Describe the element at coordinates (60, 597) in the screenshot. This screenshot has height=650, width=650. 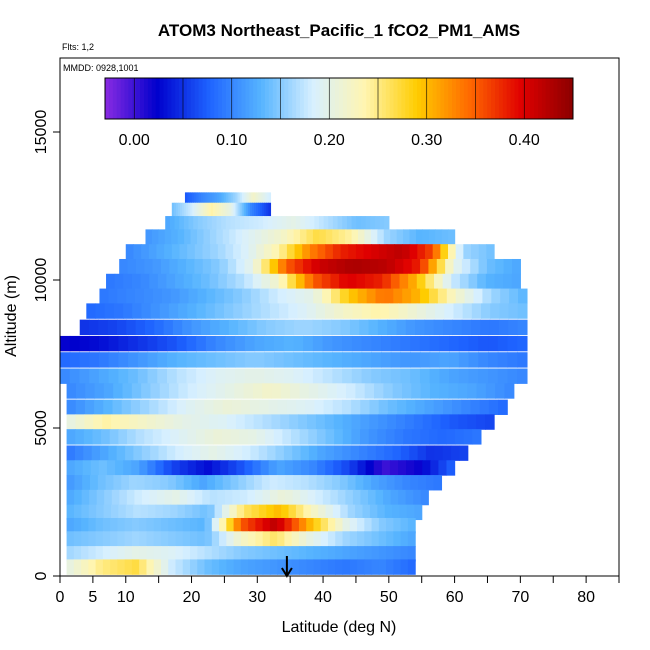
I see `x-tick-label: 0` at that location.